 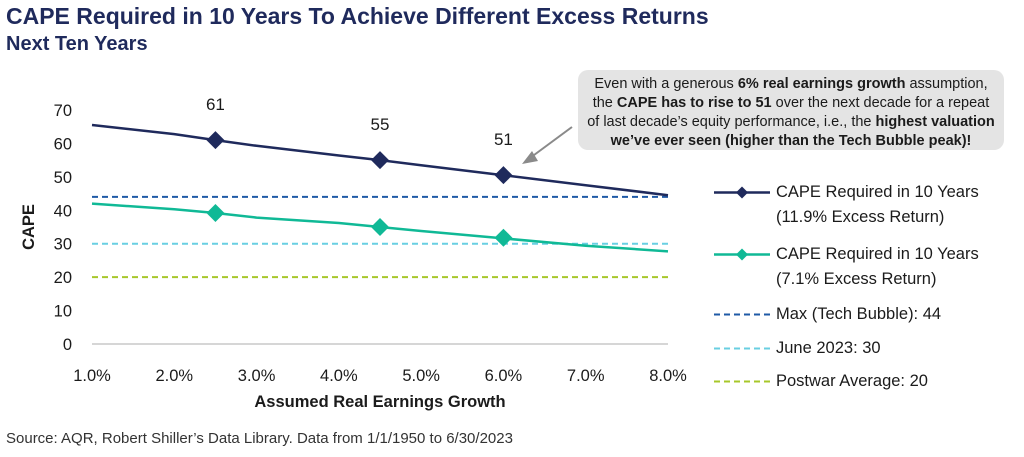 I want to click on legend-label: Postwar Average: 20, so click(x=852, y=381).